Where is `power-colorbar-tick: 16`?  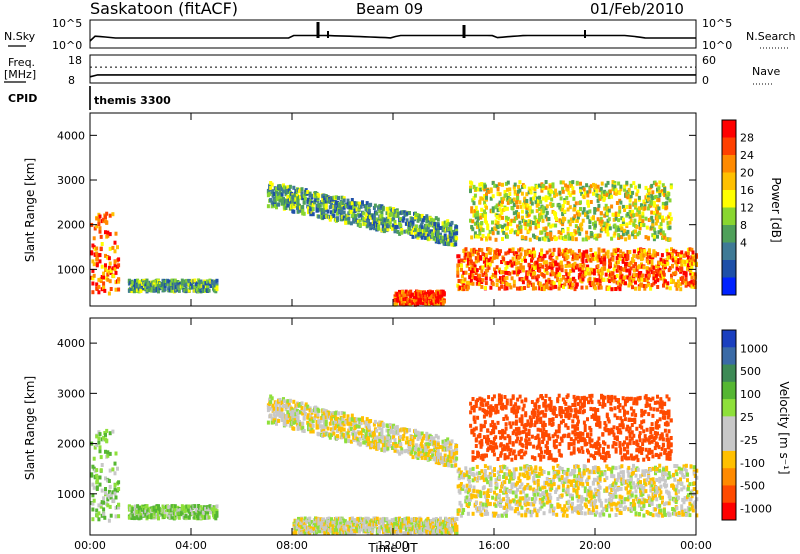 power-colorbar-tick: 16 is located at coordinates (747, 190).